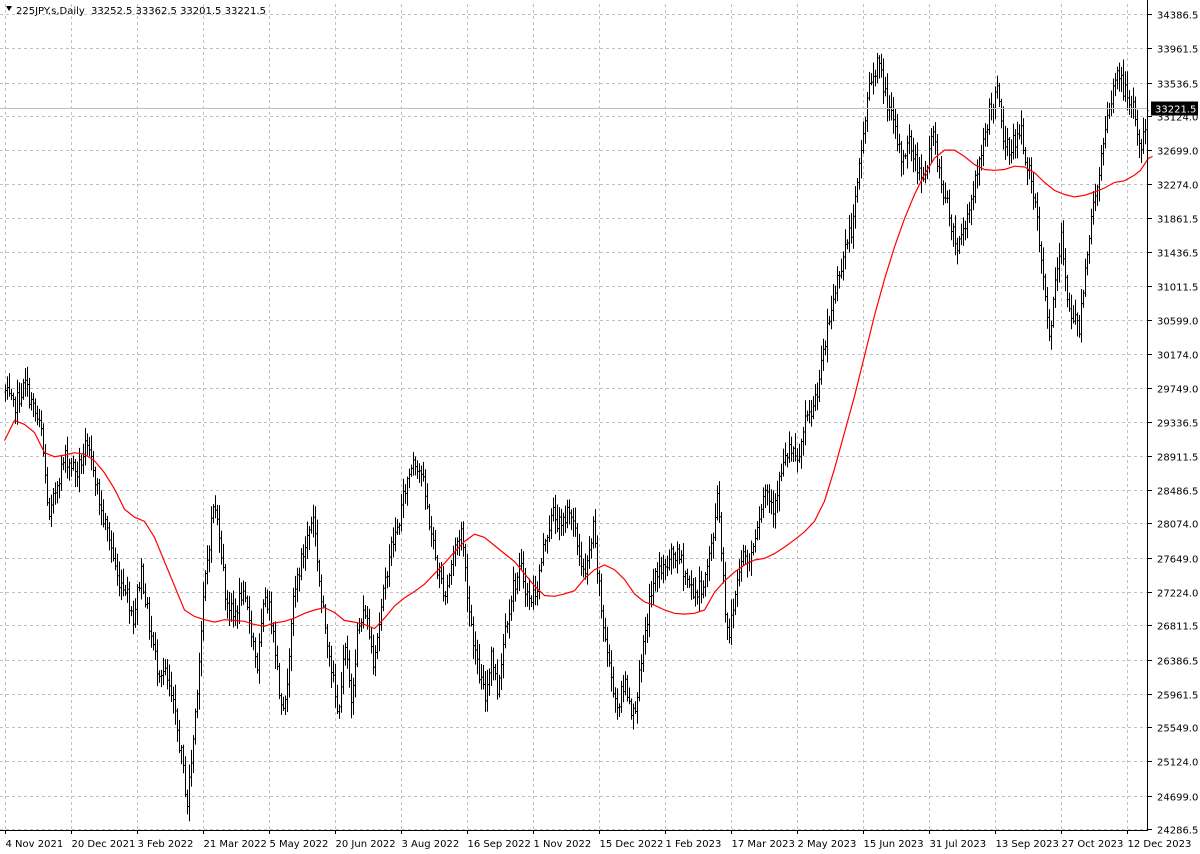  Describe the element at coordinates (9, 8) in the screenshot. I see `triangle-down-icon` at that location.